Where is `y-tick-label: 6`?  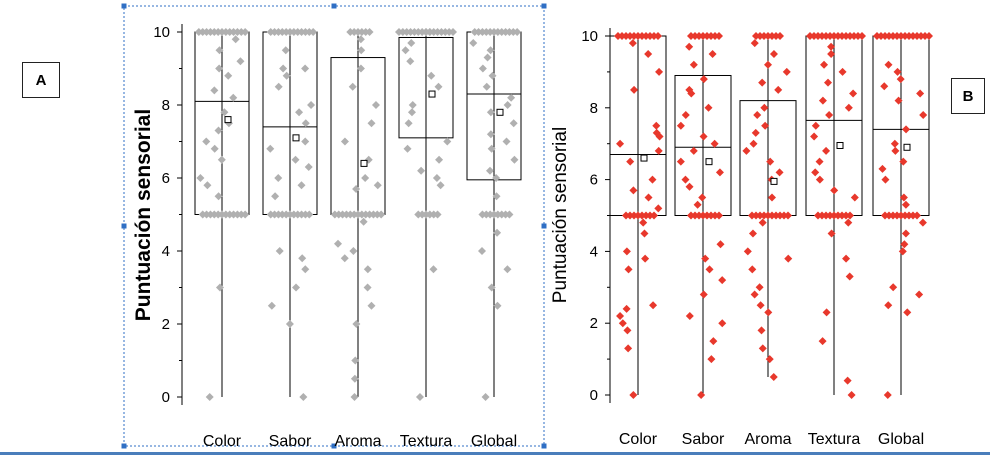
y-tick-label: 6 is located at coordinates (166, 178).